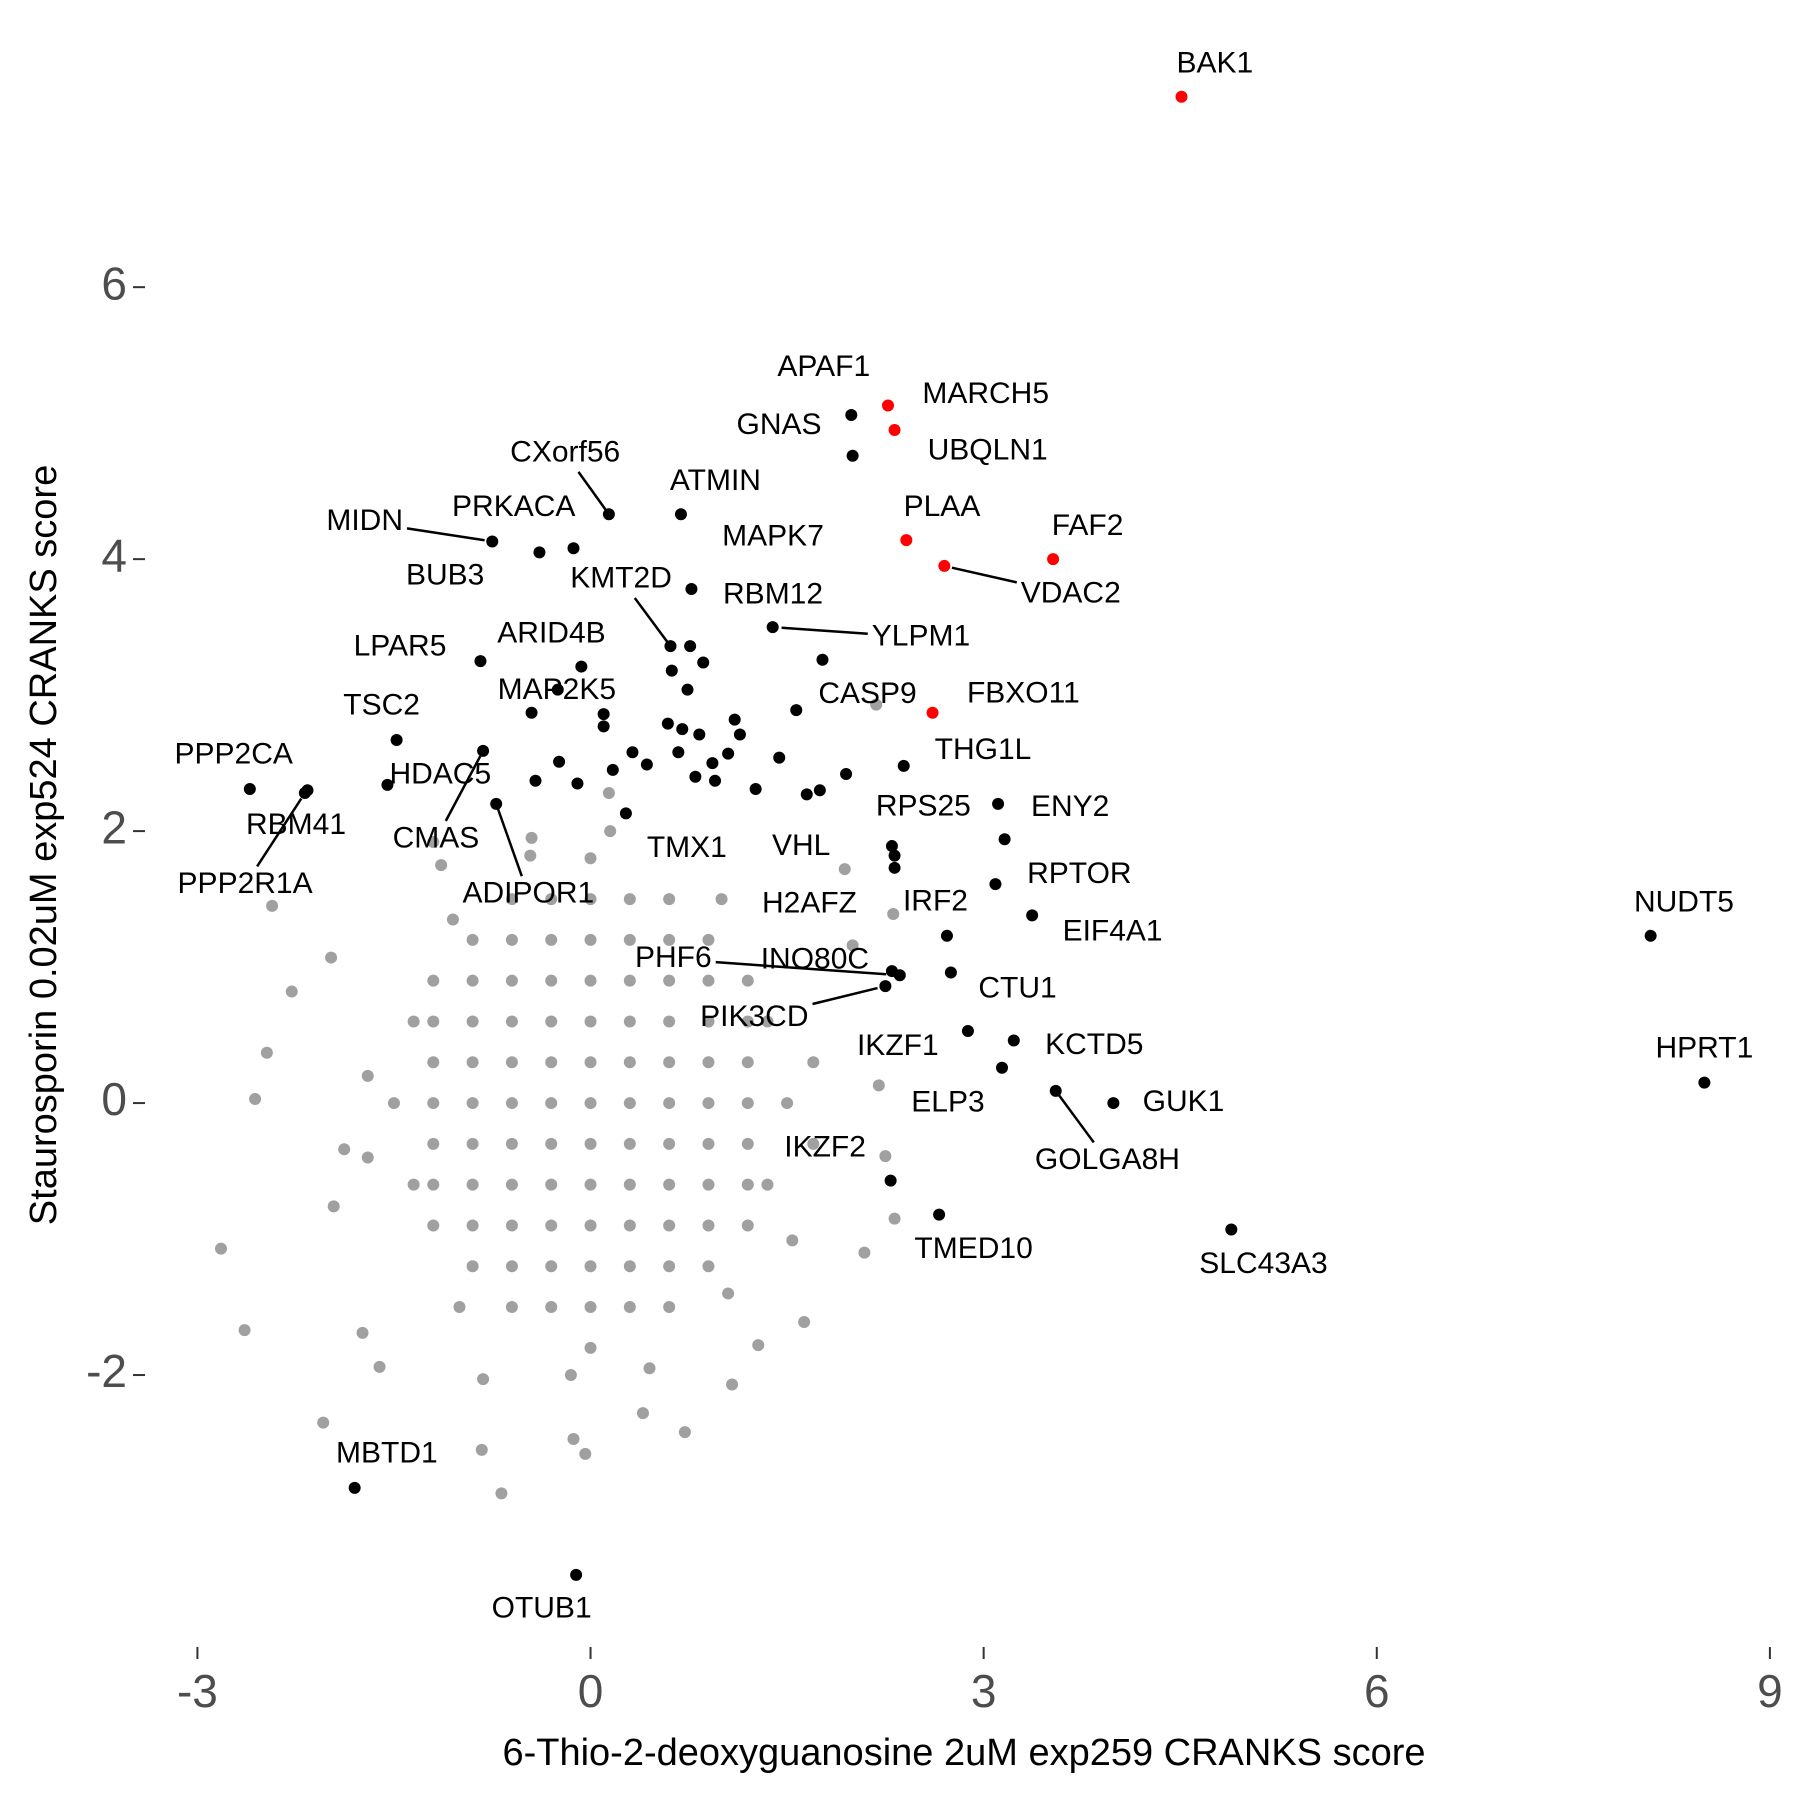 The height and width of the screenshot is (1800, 1800). What do you see at coordinates (513, 506) in the screenshot?
I see `point-label: PRKACA` at bounding box center [513, 506].